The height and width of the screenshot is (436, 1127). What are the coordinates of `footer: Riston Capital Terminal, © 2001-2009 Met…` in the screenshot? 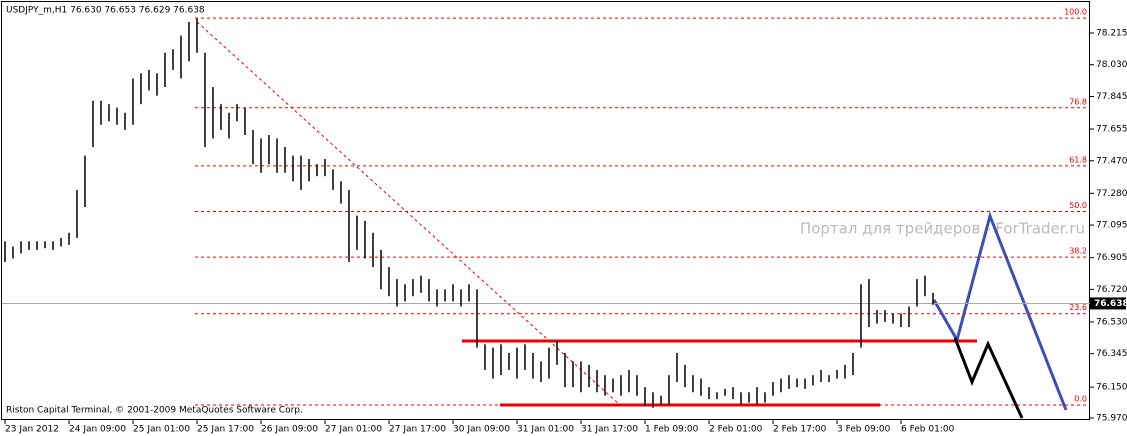 It's located at (154, 411).